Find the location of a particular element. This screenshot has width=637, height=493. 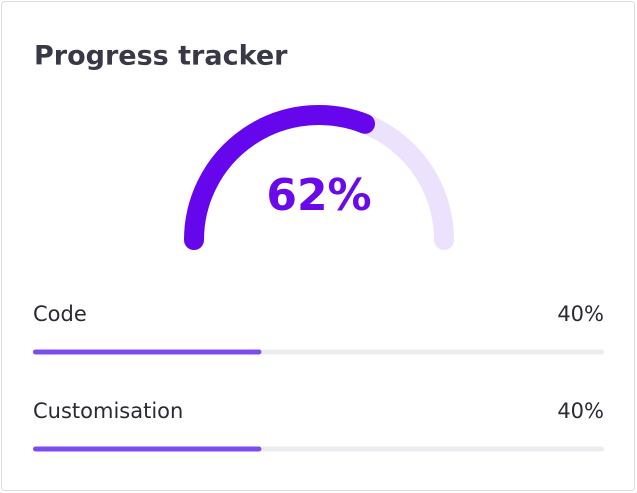

gauge-arc is located at coordinates (280, 177).